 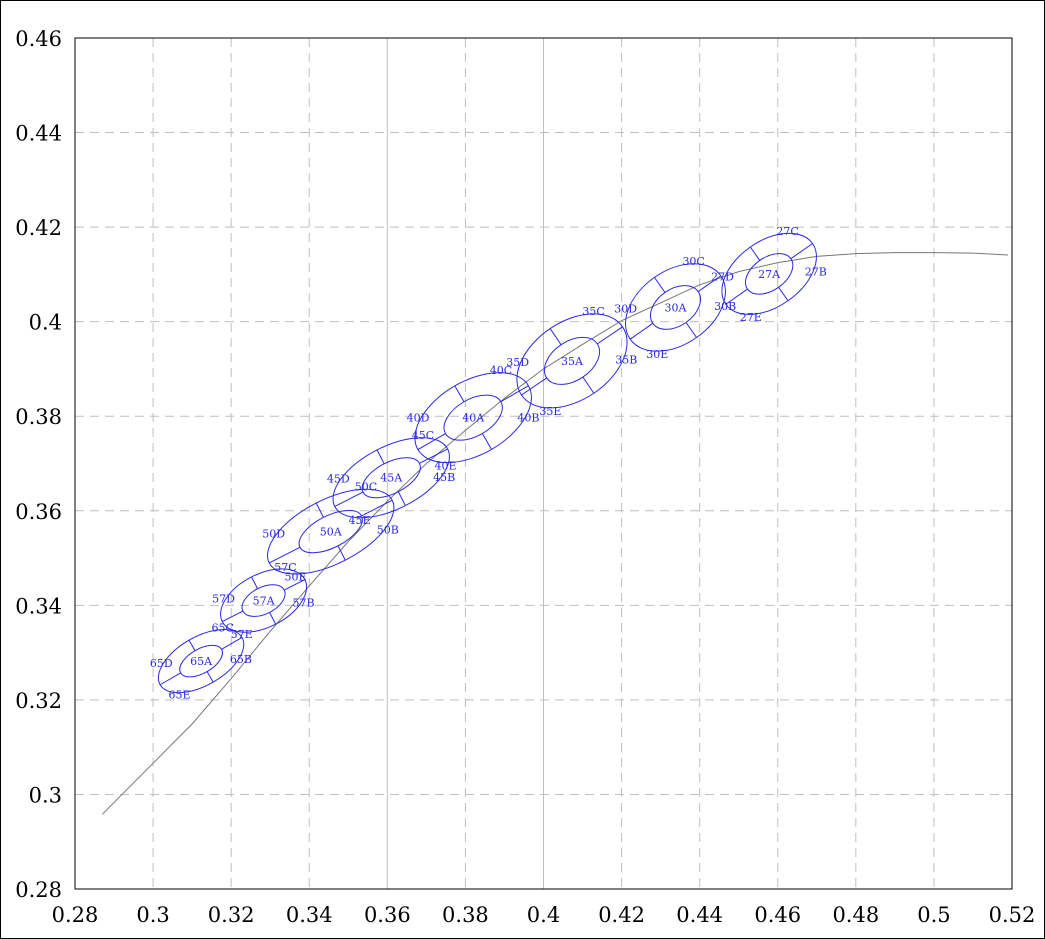 What do you see at coordinates (45, 323) in the screenshot?
I see `y-tick-label: 0.4` at bounding box center [45, 323].